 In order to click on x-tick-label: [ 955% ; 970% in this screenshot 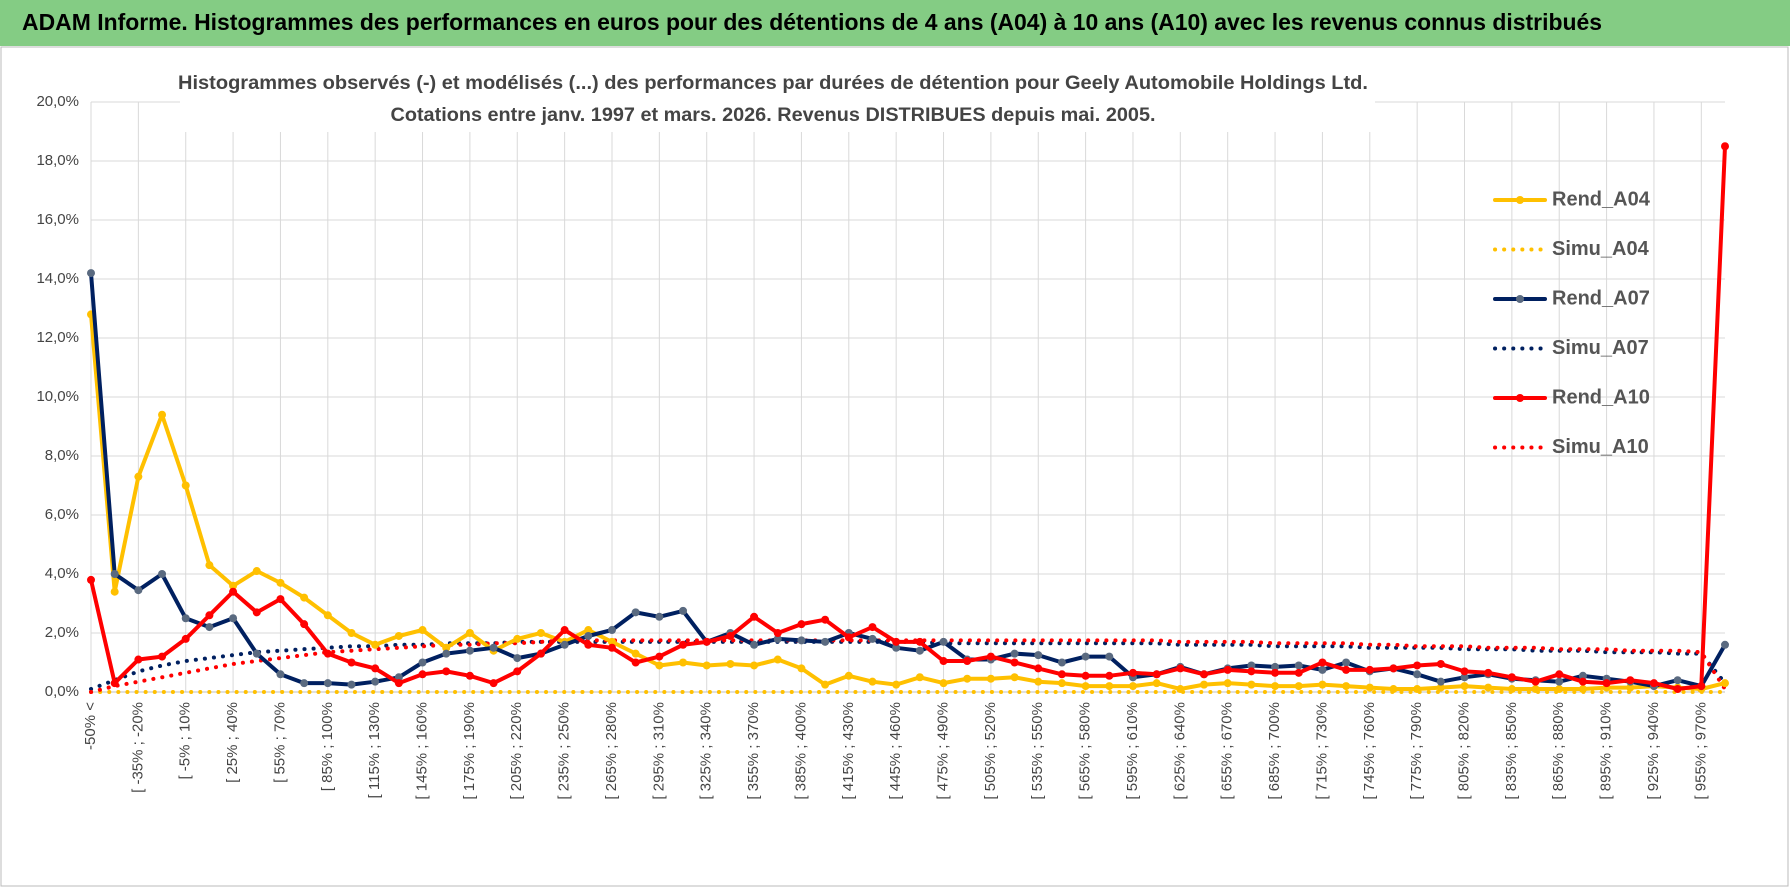, I will do `click(1700, 751)`.